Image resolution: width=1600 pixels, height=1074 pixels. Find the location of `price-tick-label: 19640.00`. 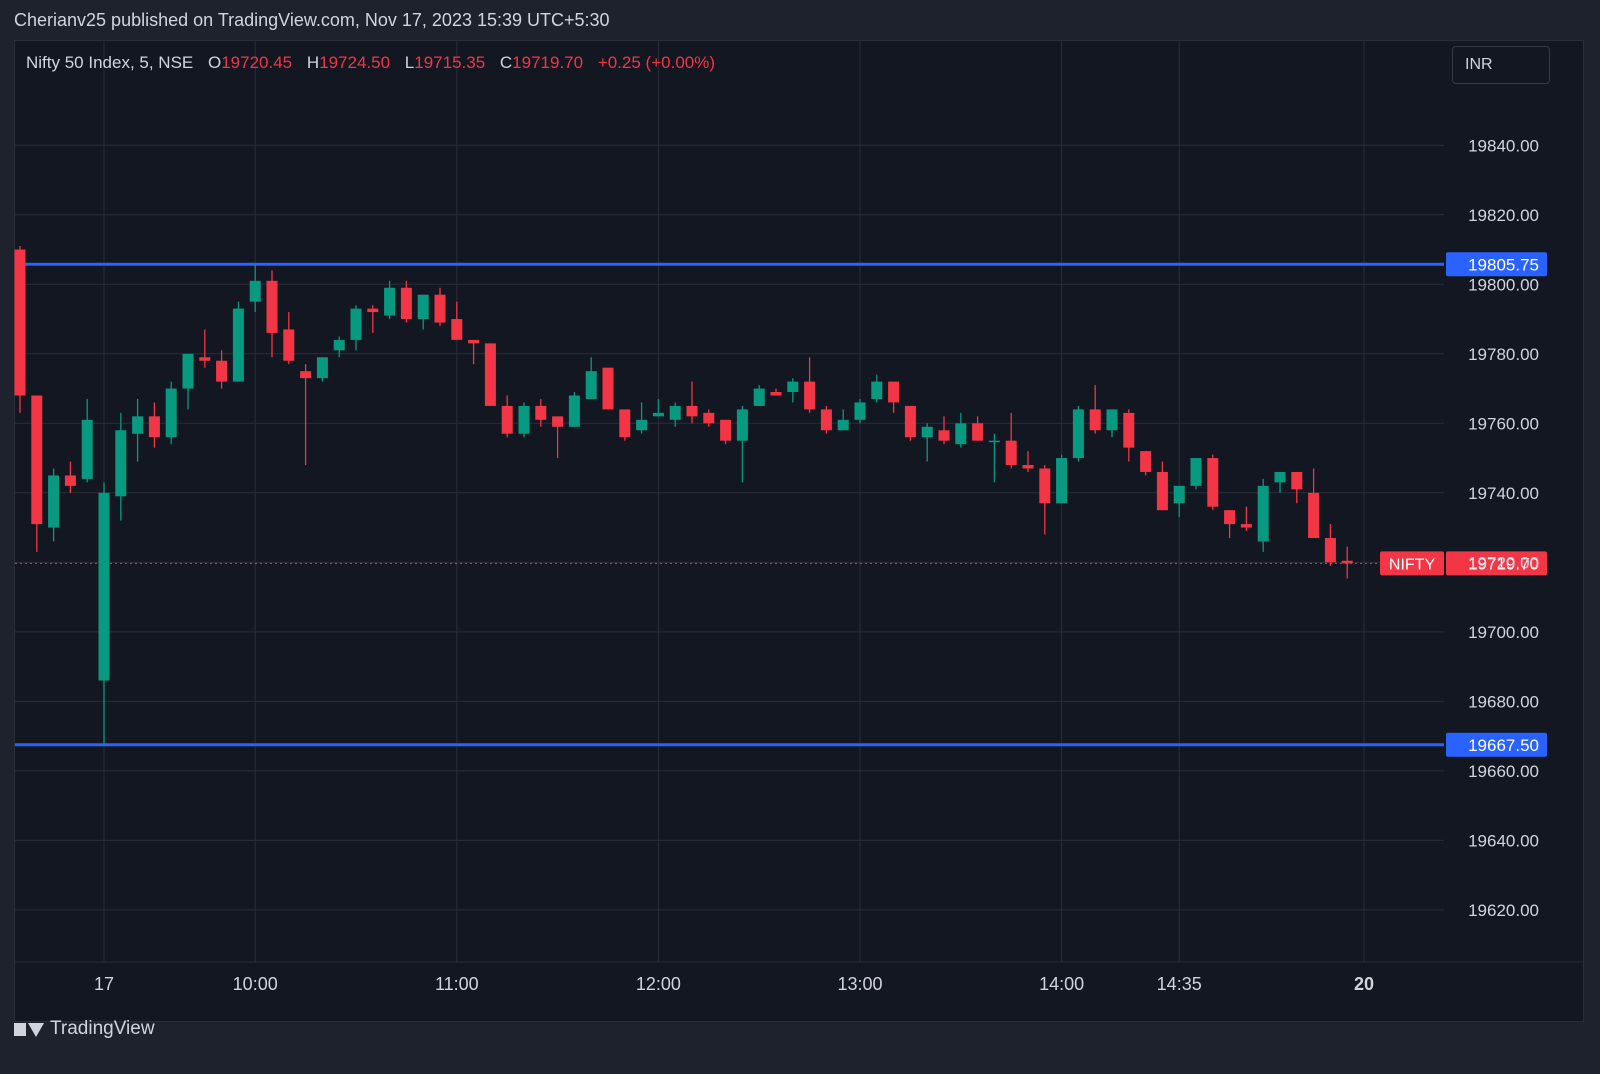

price-tick-label: 19640.00 is located at coordinates (1503, 840).